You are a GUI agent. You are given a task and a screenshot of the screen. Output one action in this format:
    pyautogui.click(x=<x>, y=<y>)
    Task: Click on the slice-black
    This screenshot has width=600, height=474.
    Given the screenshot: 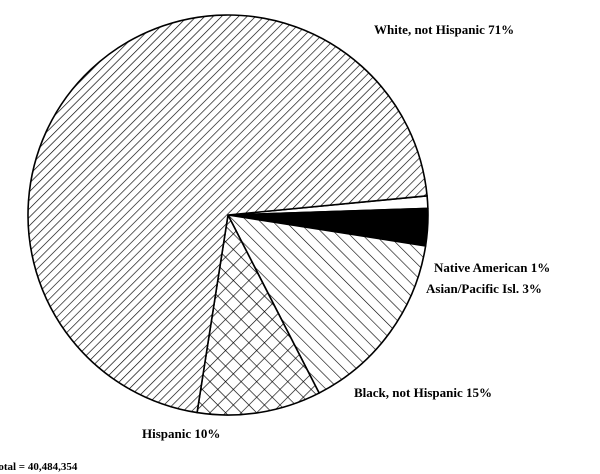 What is the action you would take?
    pyautogui.click(x=327, y=304)
    